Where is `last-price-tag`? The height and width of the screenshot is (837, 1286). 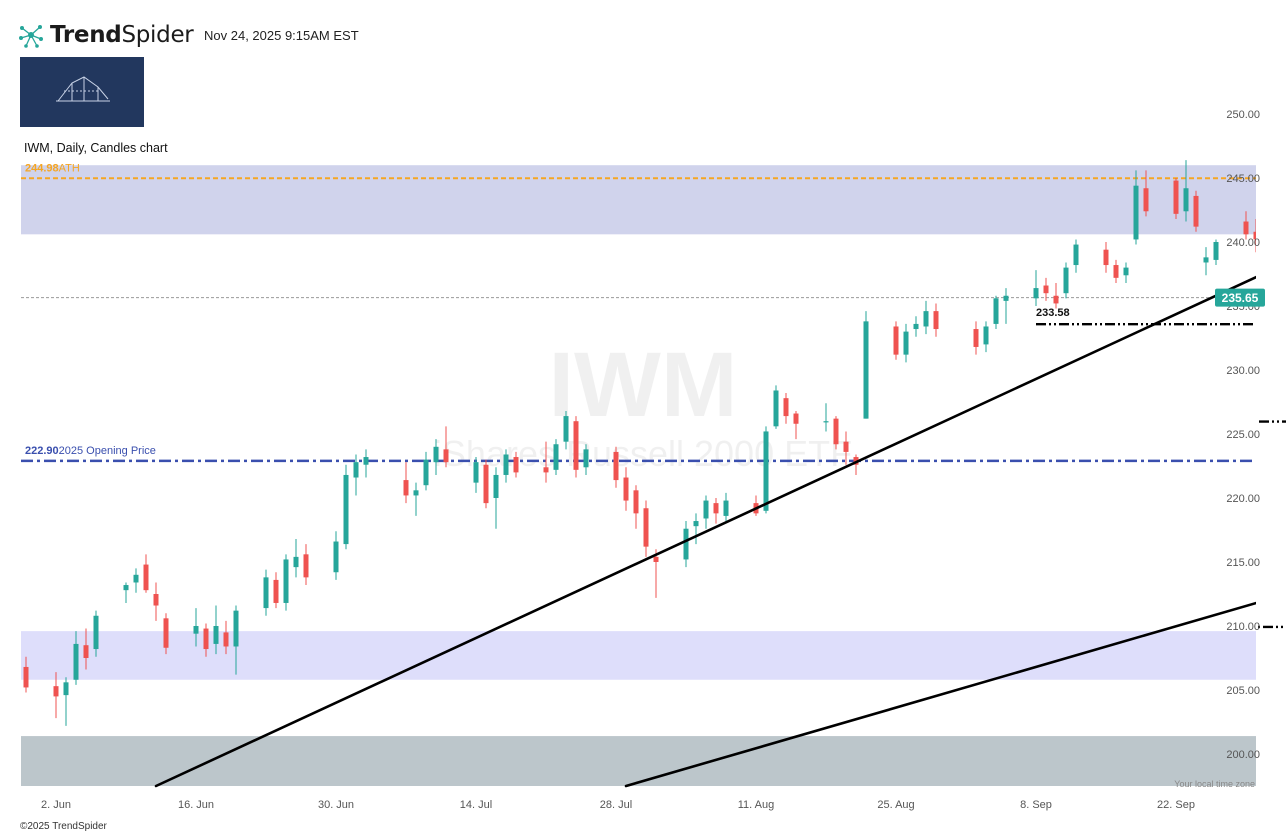 last-price-tag is located at coordinates (1240, 297).